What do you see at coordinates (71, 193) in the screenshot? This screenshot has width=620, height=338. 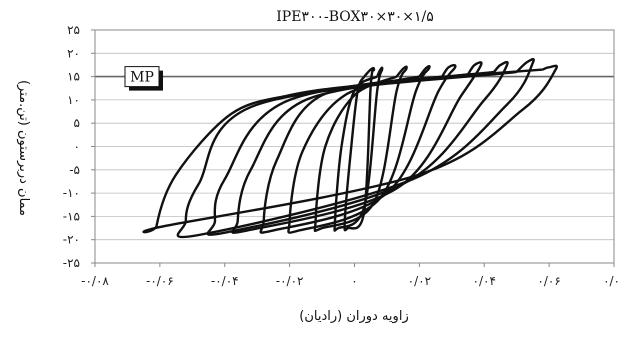 I see `y-tick-label: -۱۰` at bounding box center [71, 193].